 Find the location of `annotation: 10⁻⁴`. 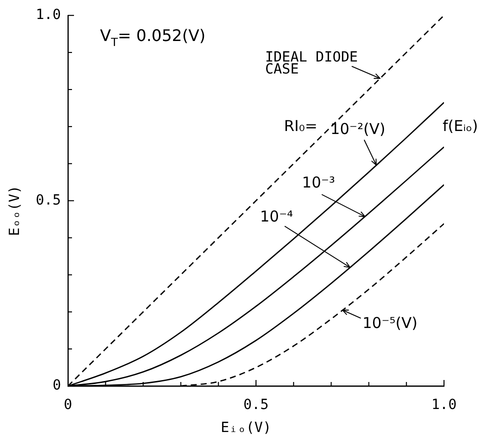

annotation: 10⁻⁴ is located at coordinates (277, 216).